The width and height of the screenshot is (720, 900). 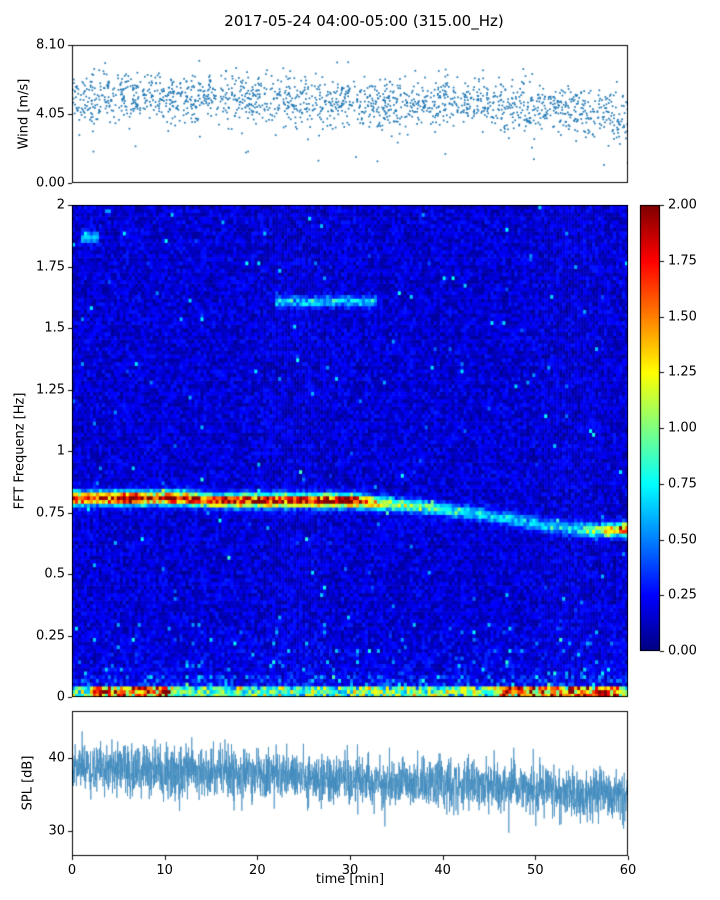 What do you see at coordinates (54, 328) in the screenshot?
I see `fft-ytick-label: 1.5` at bounding box center [54, 328].